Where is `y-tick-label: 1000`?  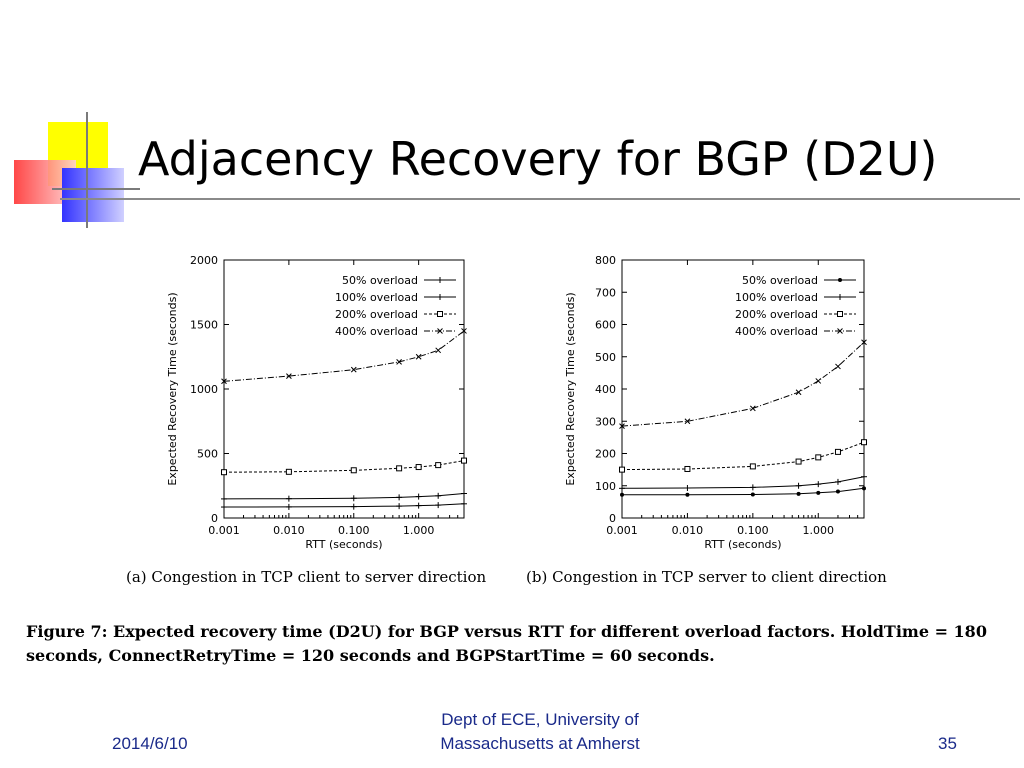
y-tick-label: 1000 is located at coordinates (204, 389).